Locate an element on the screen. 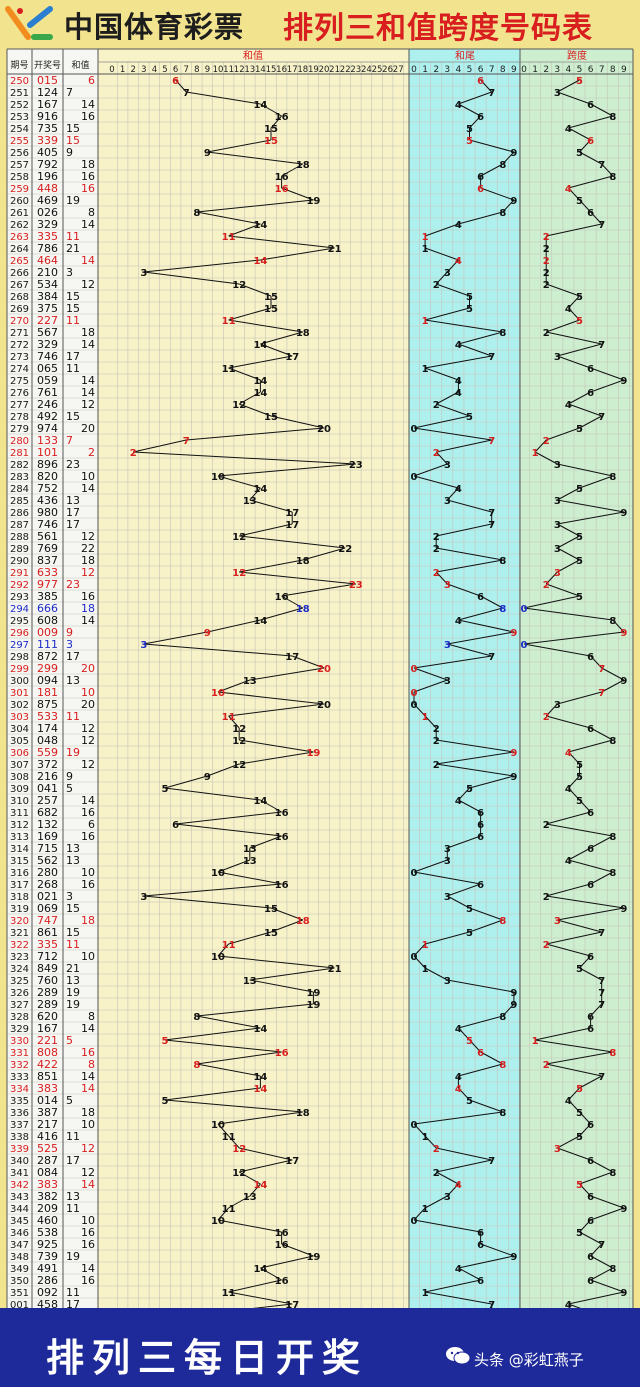  sum-value: 18 is located at coordinates (88, 332).